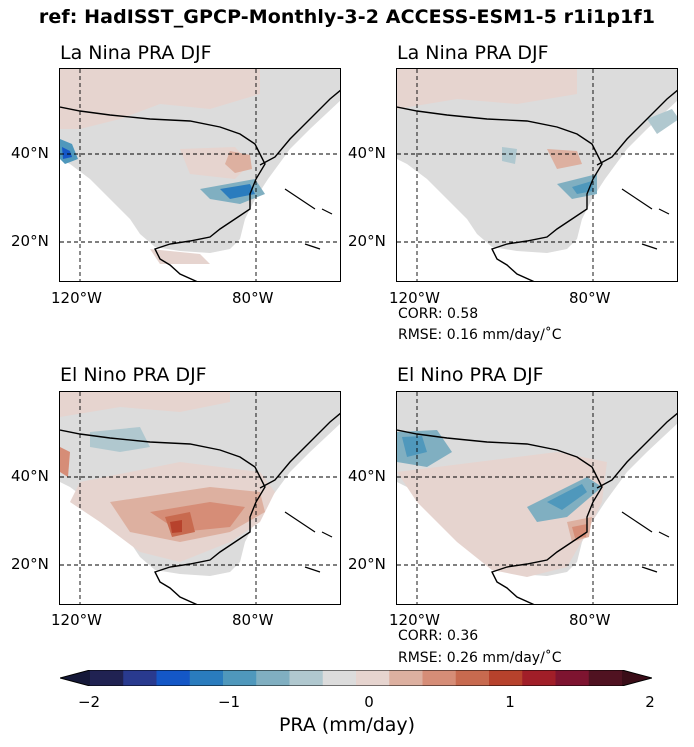 Image resolution: width=694 pixels, height=747 pixels. Describe the element at coordinates (75, 678) in the screenshot. I see `colorbar-extend-min` at that location.